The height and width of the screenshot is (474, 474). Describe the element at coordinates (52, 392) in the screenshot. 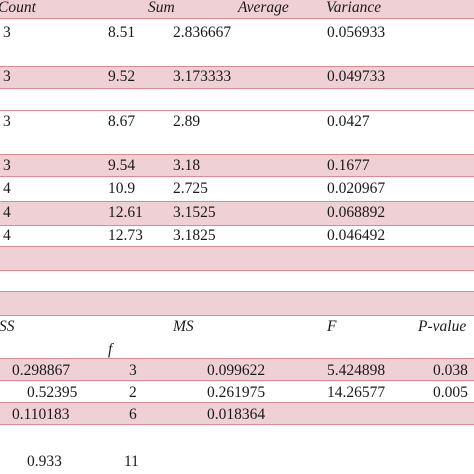

I see `ss-cell: 0.52395` at that location.